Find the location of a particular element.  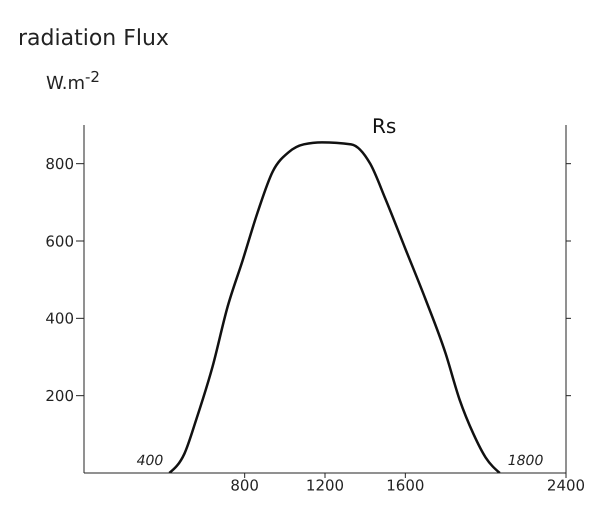

x-tick-label: 1200 is located at coordinates (325, 485).